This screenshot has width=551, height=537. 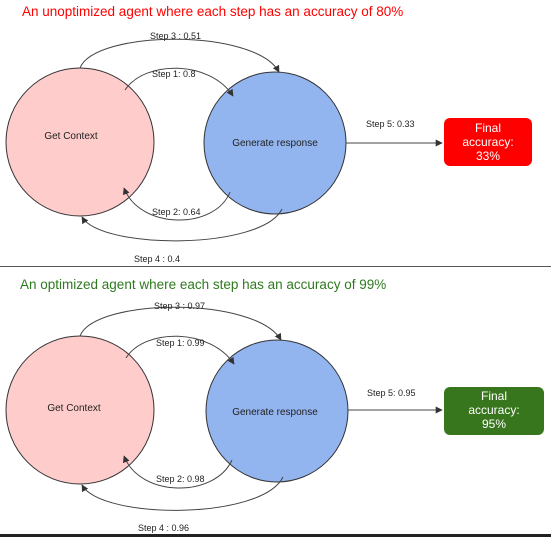 I want to click on get-context-node, so click(x=80, y=142).